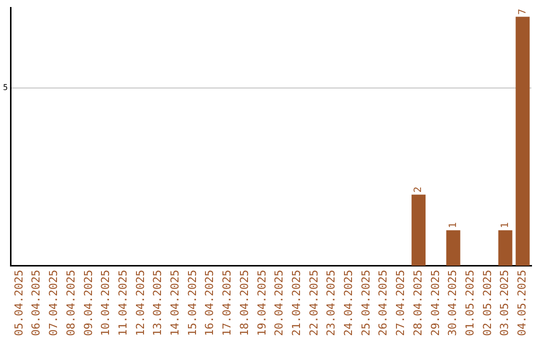  What do you see at coordinates (418, 189) in the screenshot?
I see `data-label: 2` at bounding box center [418, 189].